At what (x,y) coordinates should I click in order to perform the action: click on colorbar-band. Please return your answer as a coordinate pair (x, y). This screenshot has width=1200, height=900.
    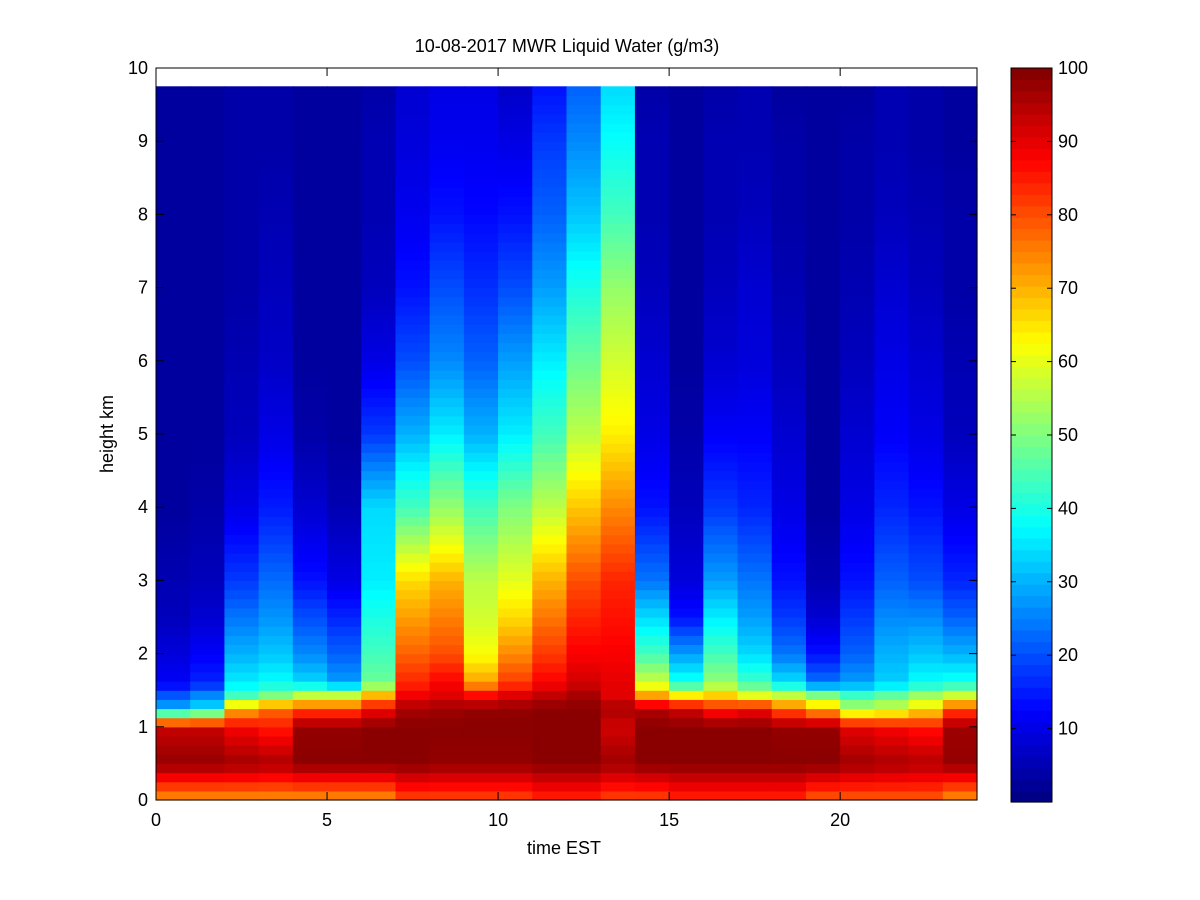
    Looking at the image, I should click on (1031, 280).